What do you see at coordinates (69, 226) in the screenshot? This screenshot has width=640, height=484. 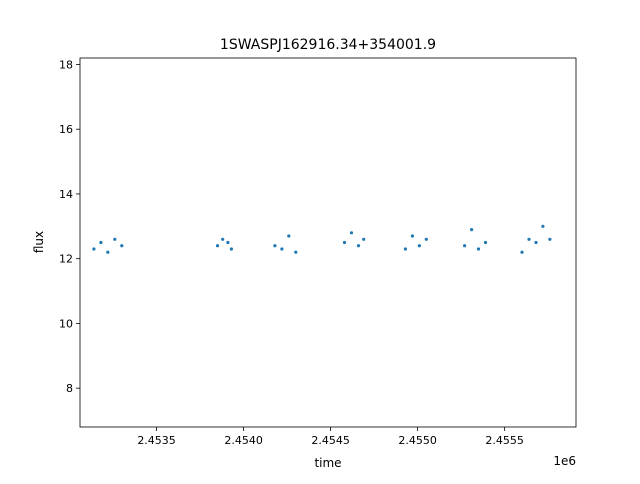 I see `y-axis-ticks: 8 10 12 14 16 18` at bounding box center [69, 226].